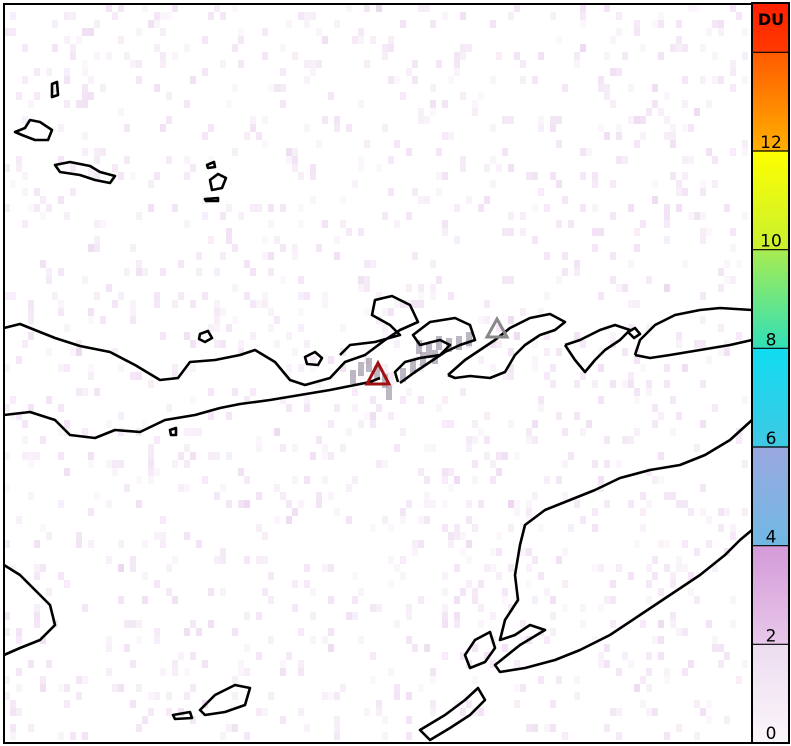  What do you see at coordinates (770, 299) in the screenshot?
I see `colorbar-band` at bounding box center [770, 299].